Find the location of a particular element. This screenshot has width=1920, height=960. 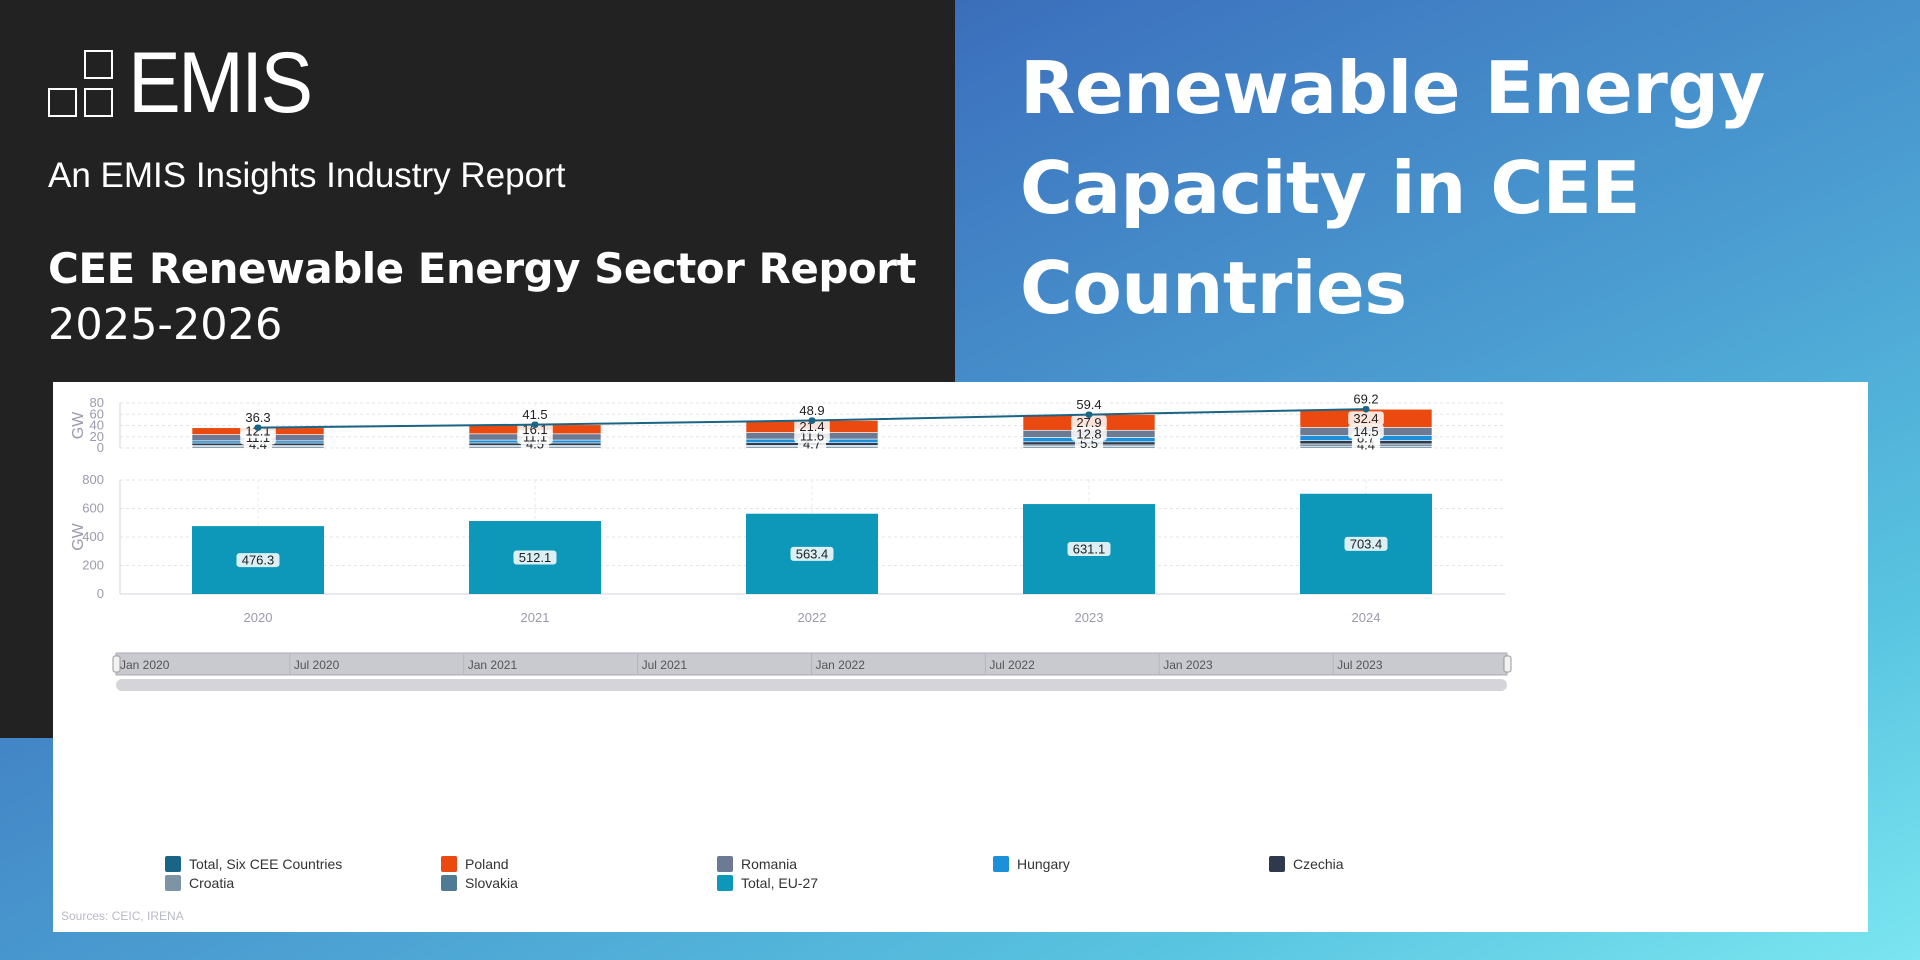

report-title: CEE Renewable Energy Sector Report is located at coordinates (482, 268).